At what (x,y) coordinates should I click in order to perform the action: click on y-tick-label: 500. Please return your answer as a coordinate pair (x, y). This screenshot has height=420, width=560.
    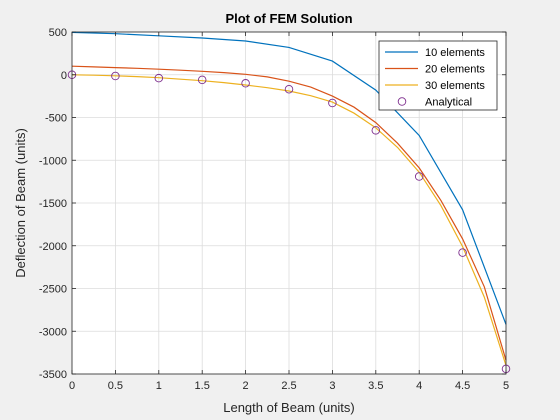
    Looking at the image, I should click on (58, 33).